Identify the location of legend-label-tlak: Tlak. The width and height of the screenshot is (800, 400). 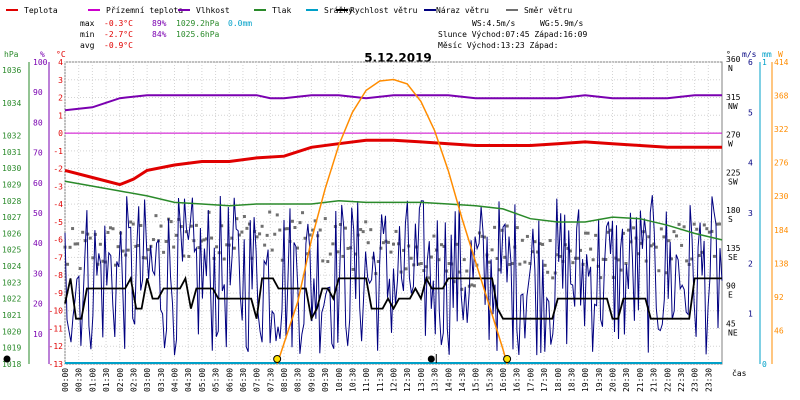
(281, 10).